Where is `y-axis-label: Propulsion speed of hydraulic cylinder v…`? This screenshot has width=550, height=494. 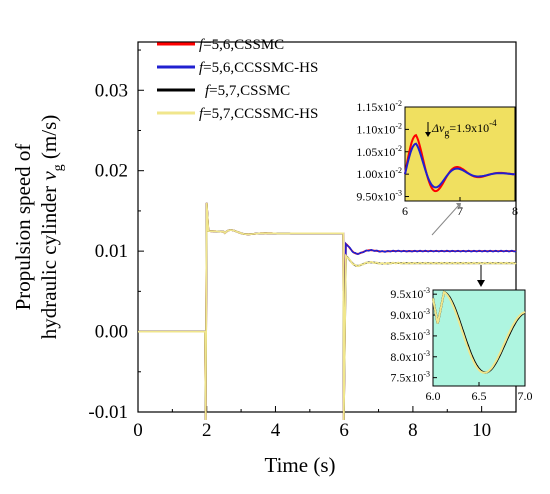
y-axis-label: Propulsion speed of hydraulic cylinder v… is located at coordinates (38, 227).